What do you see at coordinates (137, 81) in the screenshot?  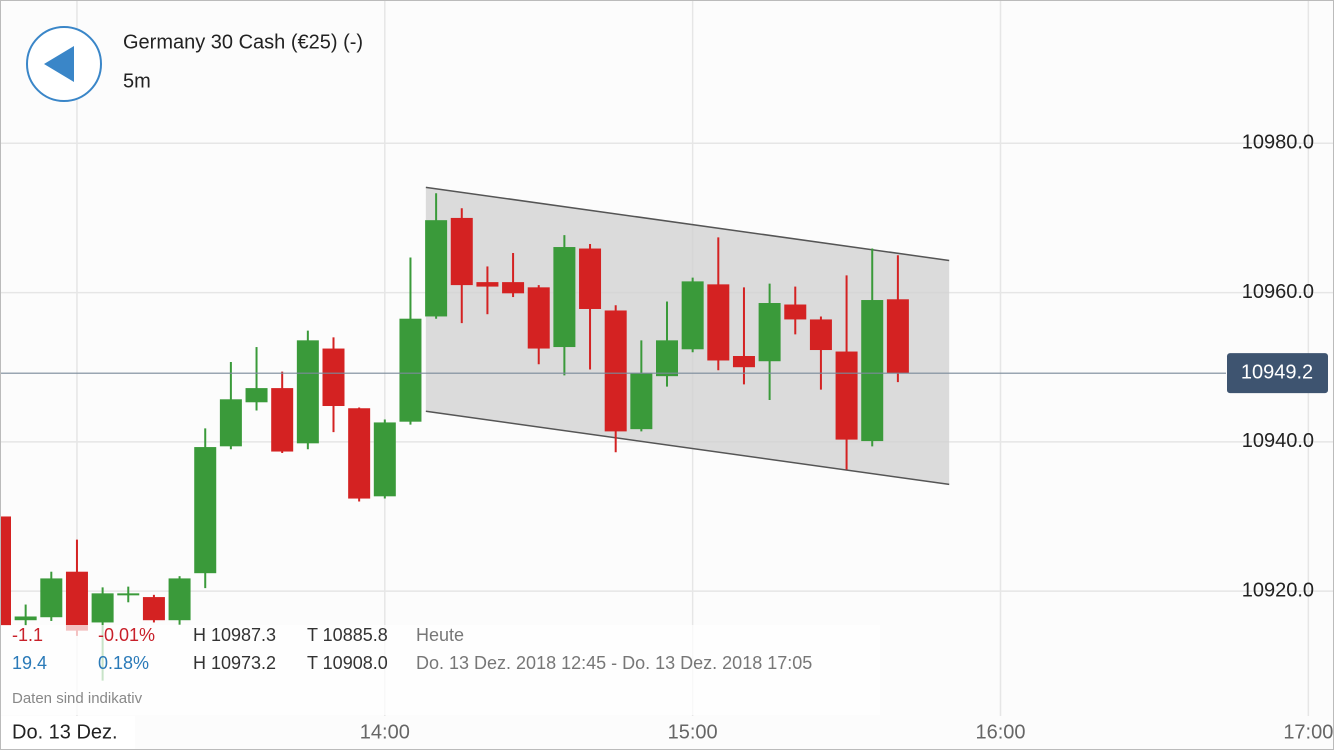 I see `subtitle: 5m` at bounding box center [137, 81].